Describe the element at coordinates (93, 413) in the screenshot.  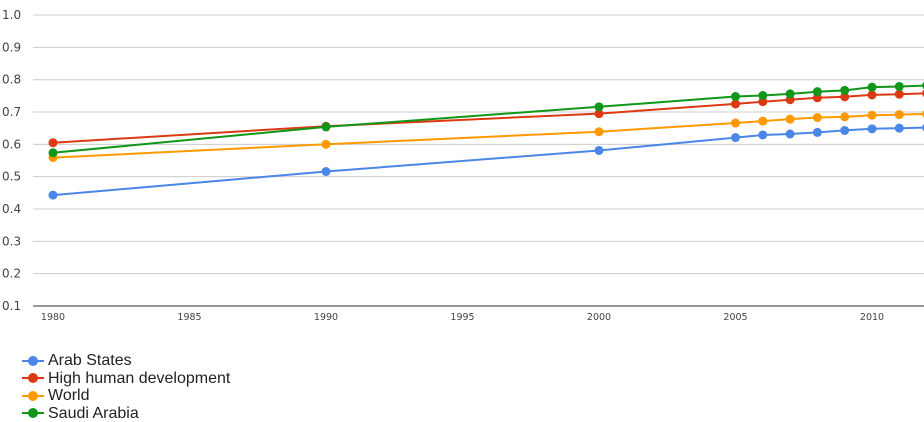
I see `legend-label: Saudi Arabia` at that location.